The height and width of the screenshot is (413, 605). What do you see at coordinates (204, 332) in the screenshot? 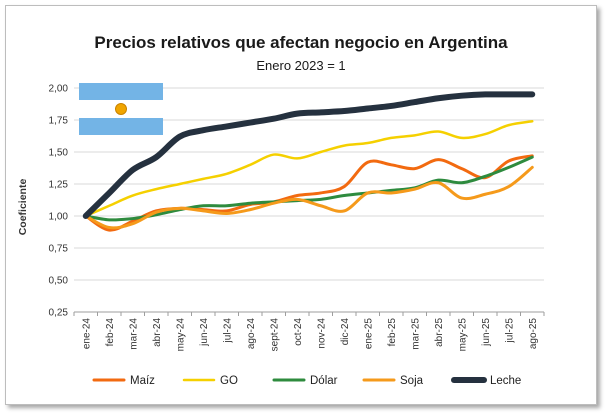
I see `x-tick-label: jun-24` at bounding box center [204, 332].